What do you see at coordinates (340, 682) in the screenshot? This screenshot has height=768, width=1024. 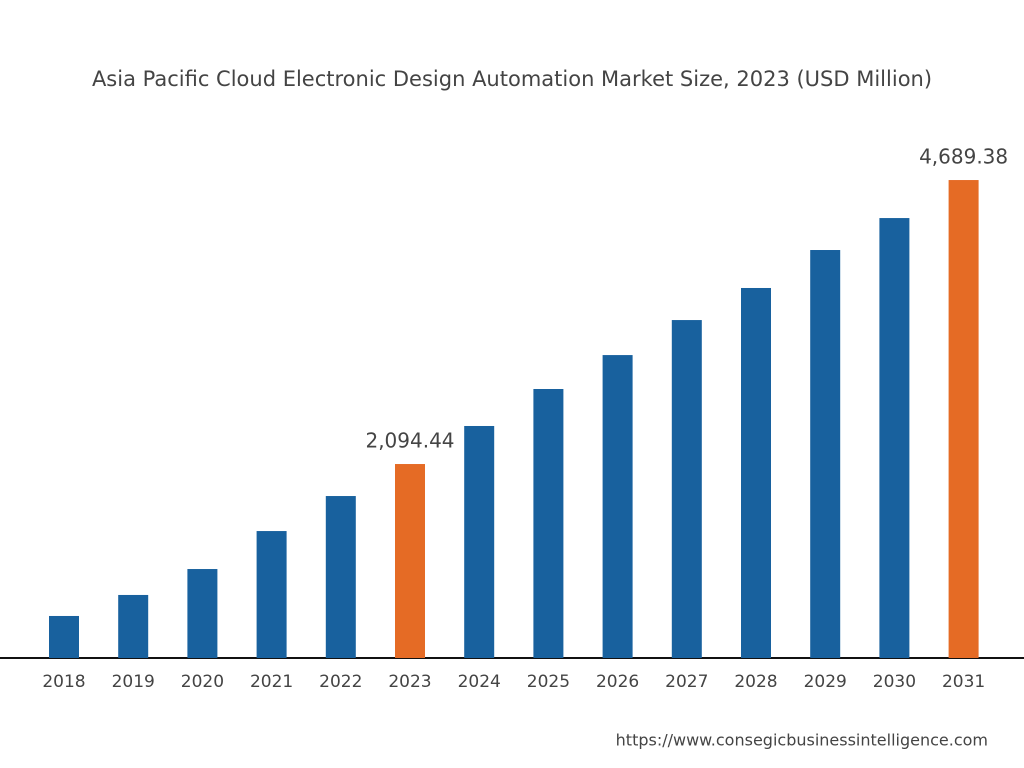 I see `x-tick-label: 2022` at bounding box center [340, 682].